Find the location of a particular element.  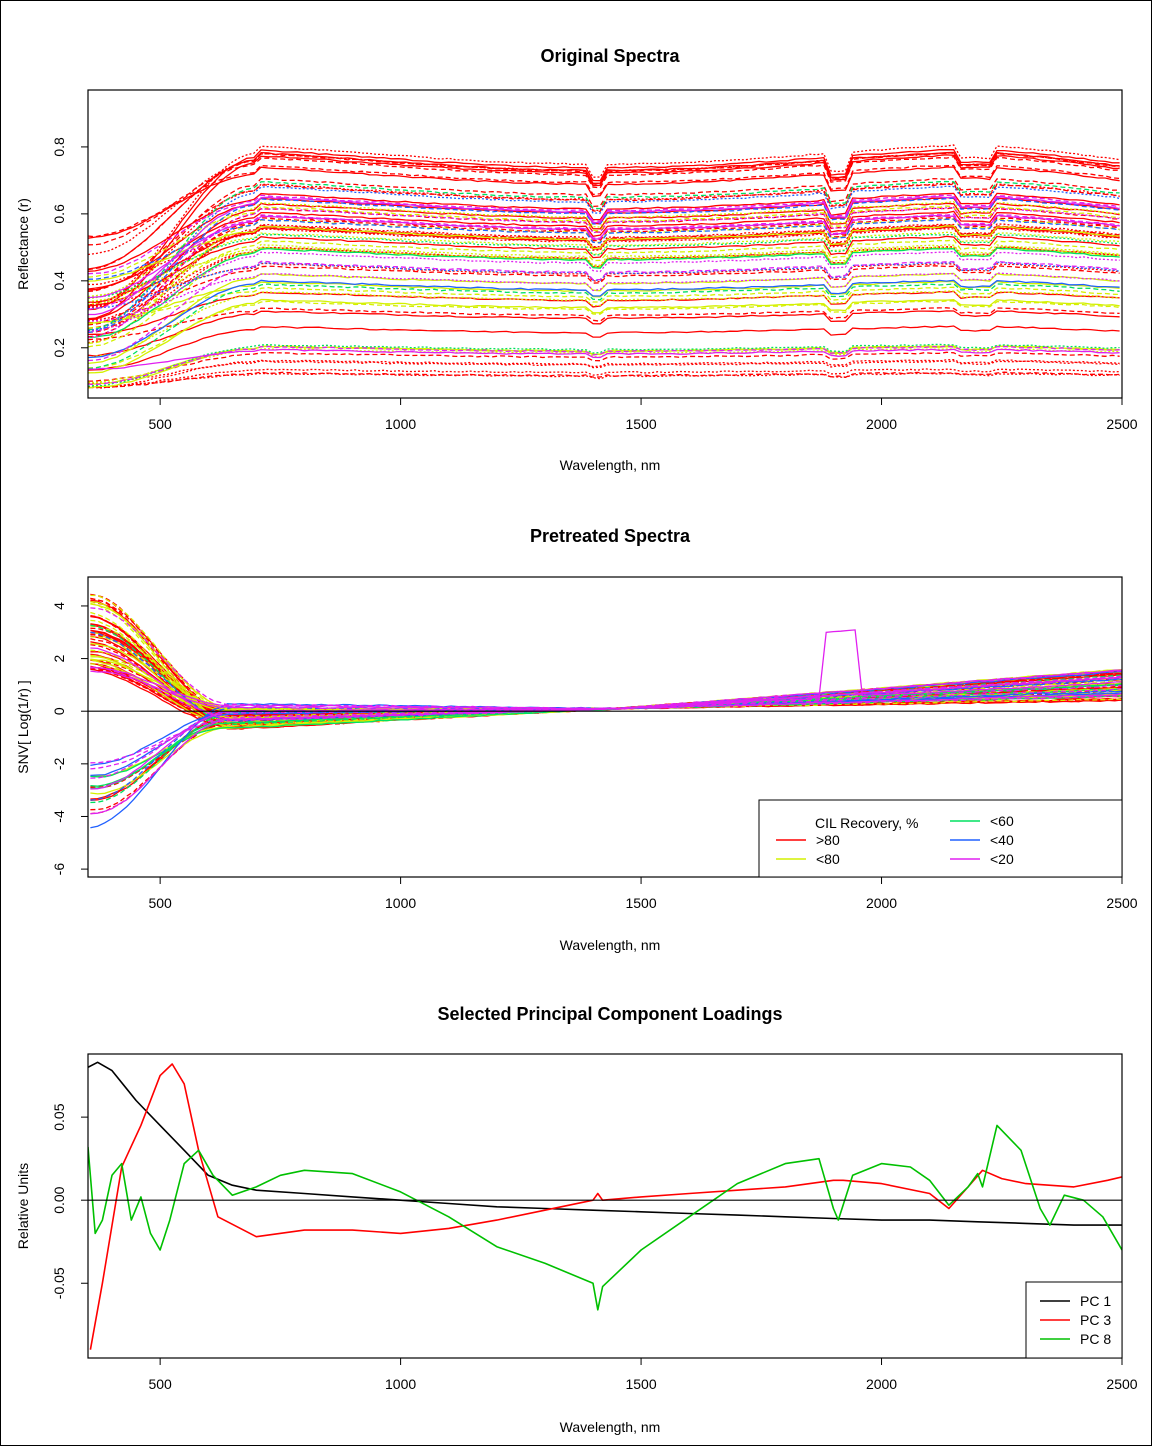

y-tick-label: 0 is located at coordinates (59, 711).